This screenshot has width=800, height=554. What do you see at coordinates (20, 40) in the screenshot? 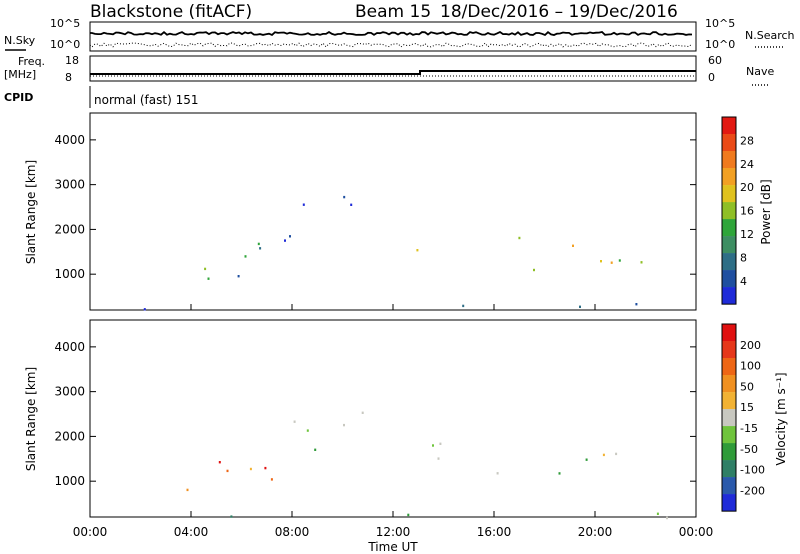
I see `nsky-label: N.Sky` at bounding box center [20, 40].